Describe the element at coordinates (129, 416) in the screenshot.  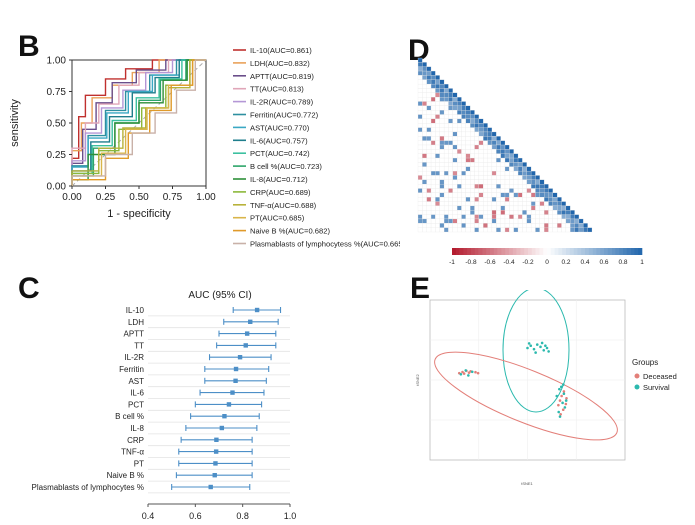
I see `forest-row-label: B cell %` at that location.